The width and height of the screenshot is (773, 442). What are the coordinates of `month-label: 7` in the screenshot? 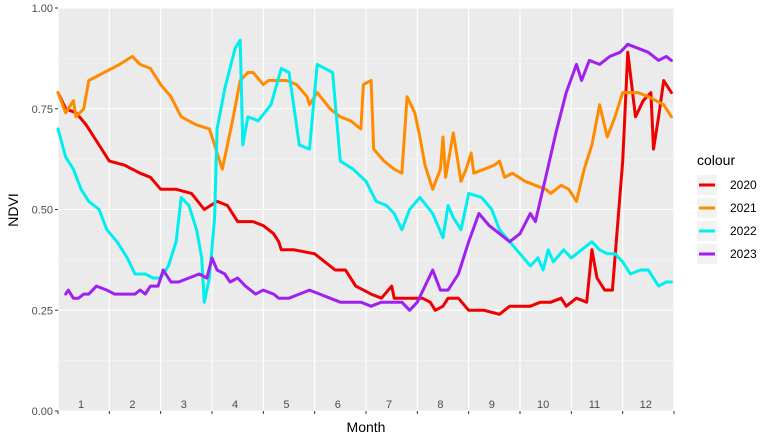 It's located at (389, 405).